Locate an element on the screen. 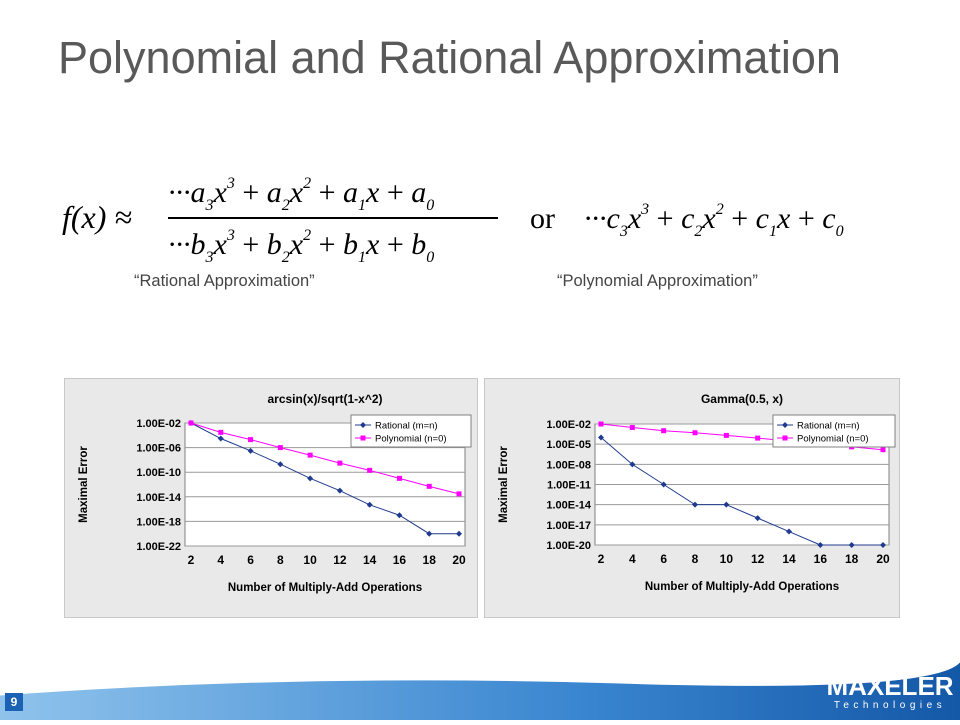 The width and height of the screenshot is (960, 725). y-tick-label: 1.00E-10 is located at coordinates (158, 473).